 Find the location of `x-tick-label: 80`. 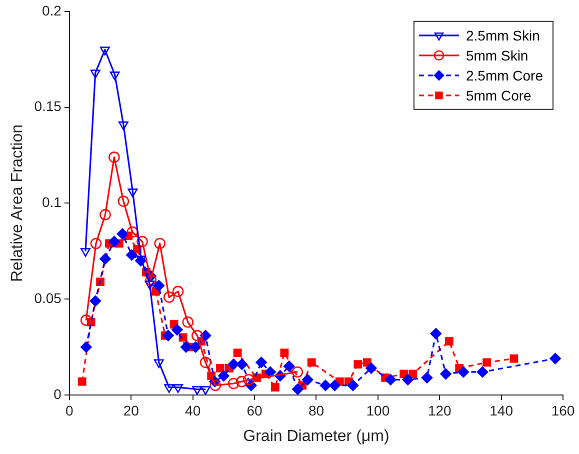

x-tick-label: 80 is located at coordinates (316, 410).